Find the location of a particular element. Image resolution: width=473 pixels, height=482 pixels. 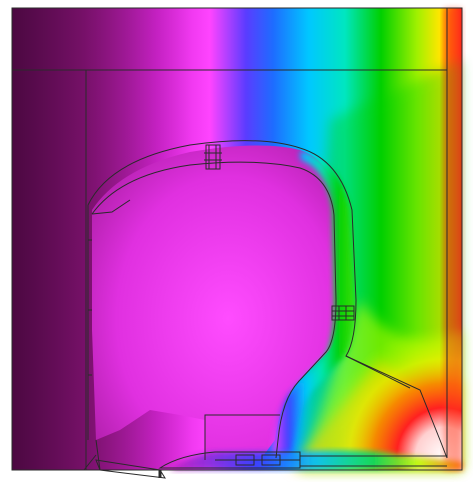

side-spacer-block is located at coordinates (343, 313).